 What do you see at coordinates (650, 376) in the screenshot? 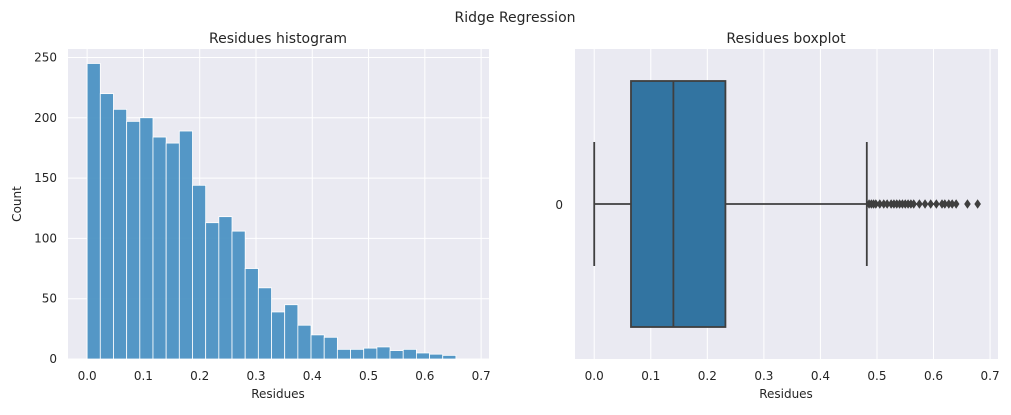
I see `boxplot-x-tick-label: 0.1` at bounding box center [650, 376].